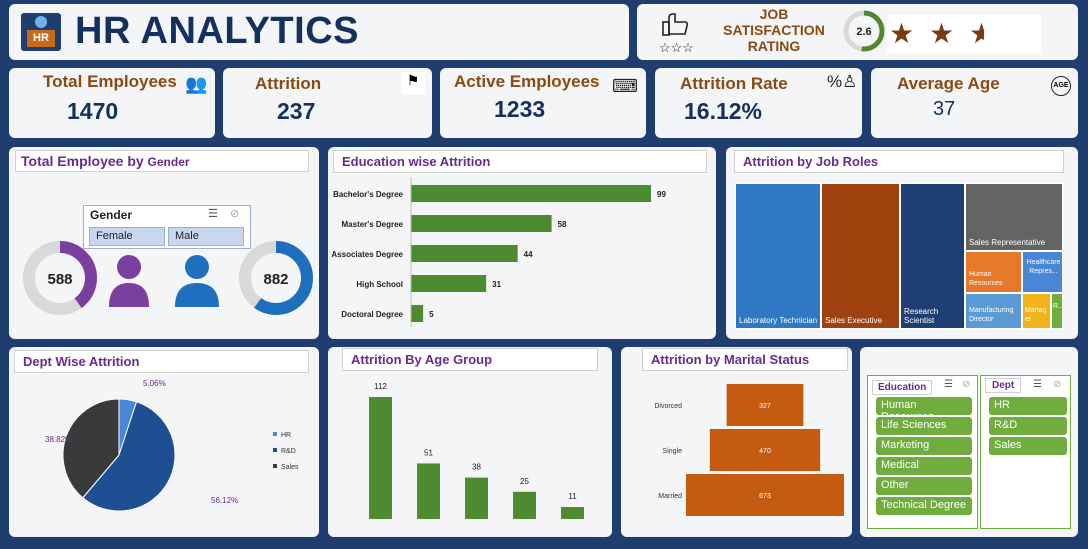 The image size is (1088, 549). What do you see at coordinates (572, 496) in the screenshot?
I see `data-label: 11` at bounding box center [572, 496].